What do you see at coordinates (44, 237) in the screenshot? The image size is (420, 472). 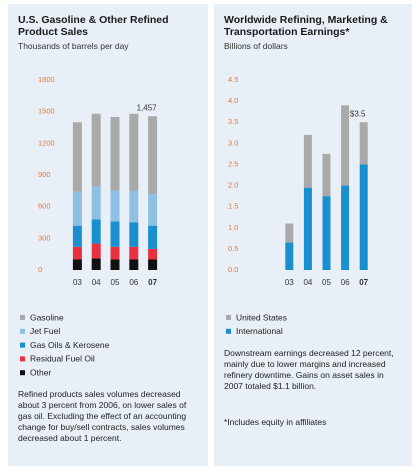 I see `y-tick-label: 300` at bounding box center [44, 237].